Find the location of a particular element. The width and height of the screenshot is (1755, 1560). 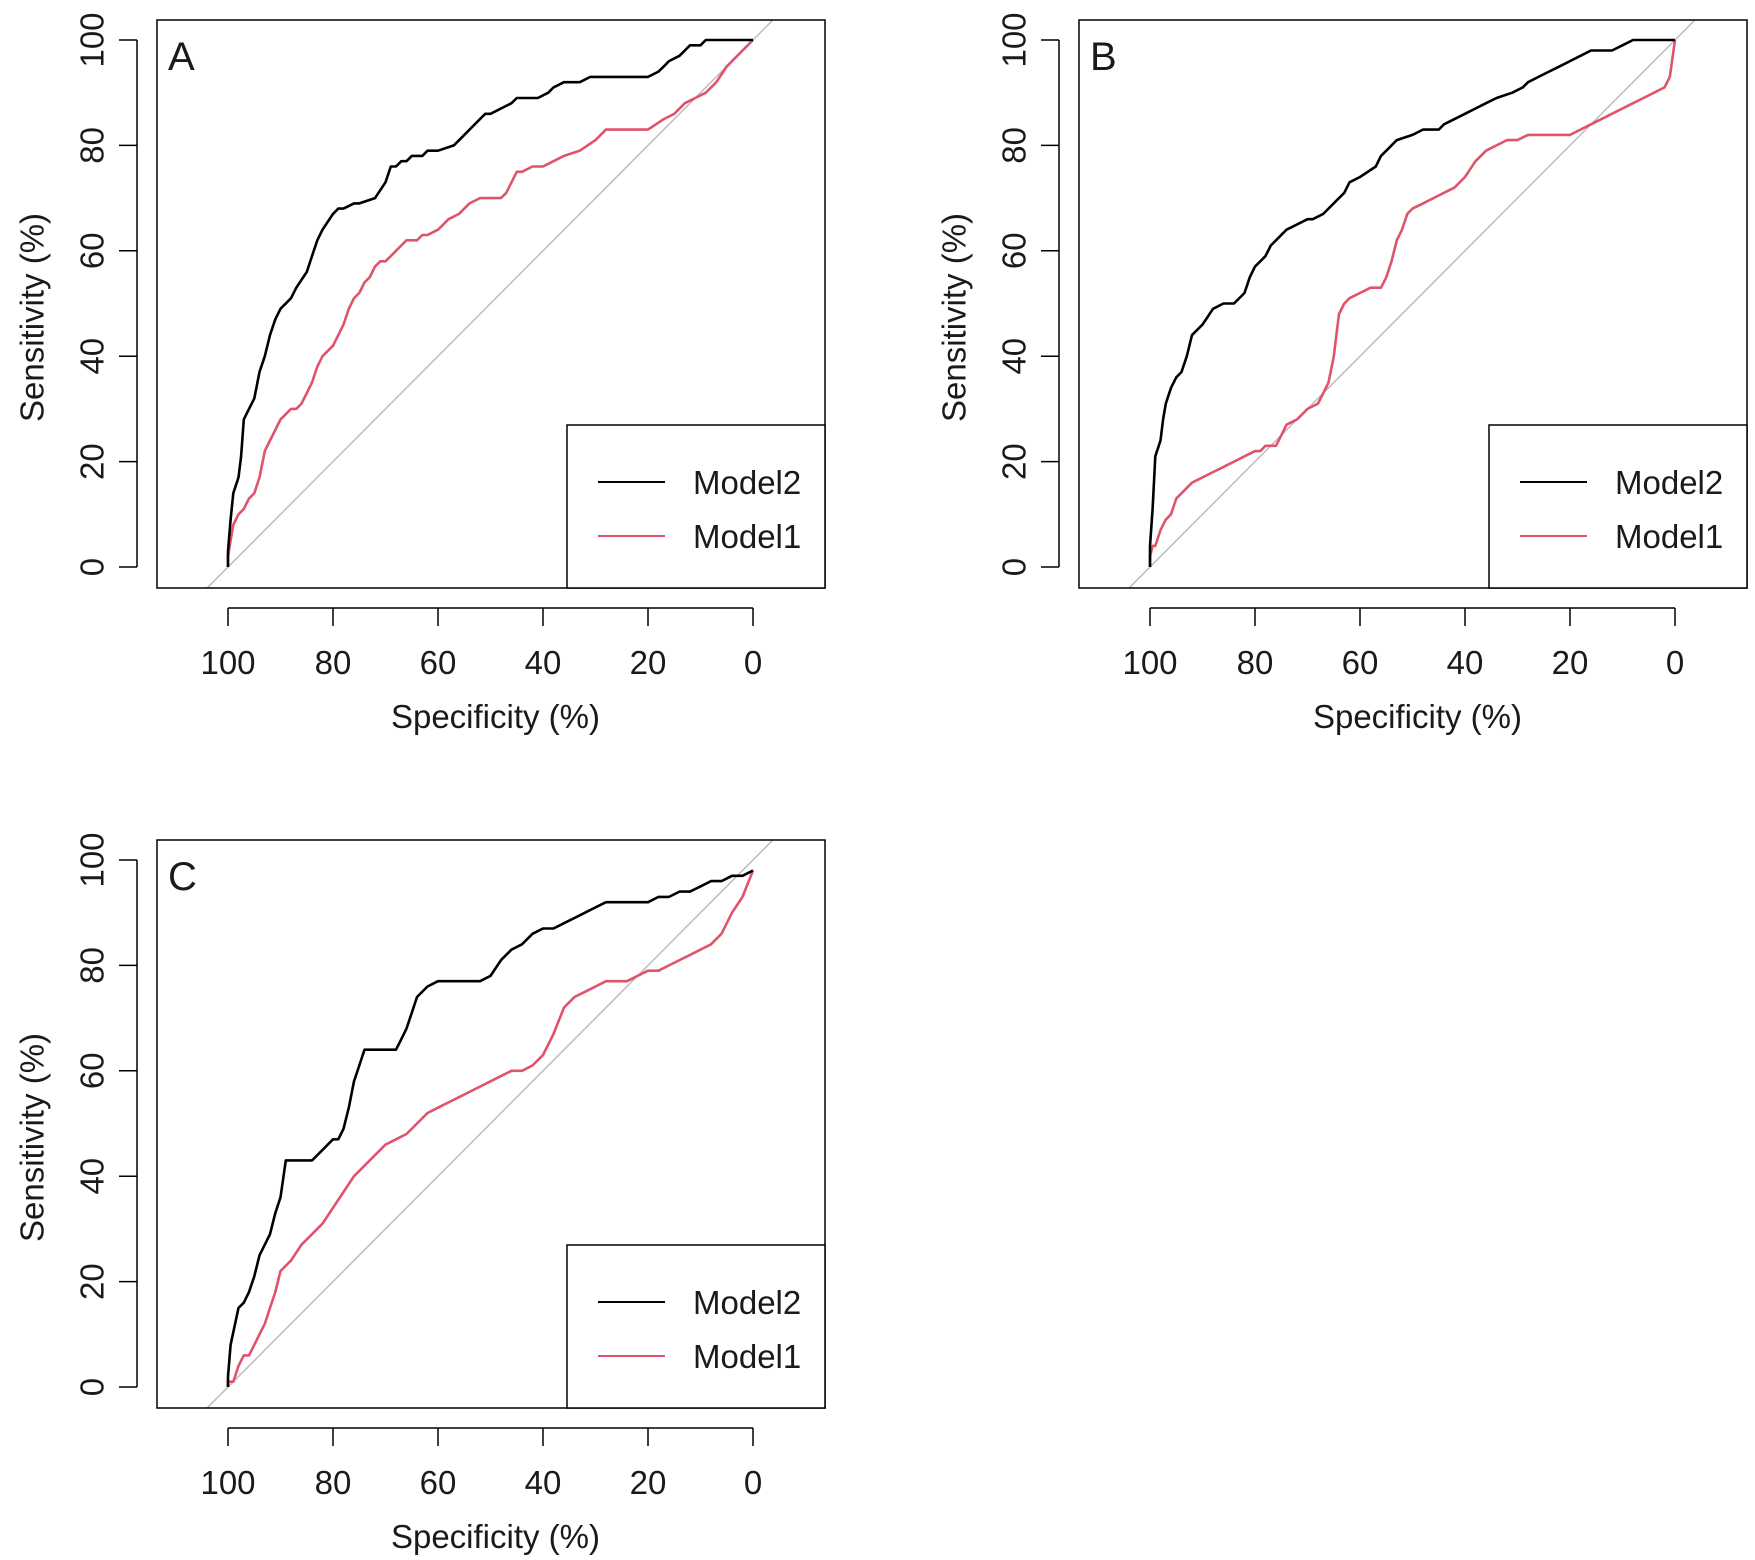

panel-letter: B is located at coordinates (1103, 57).